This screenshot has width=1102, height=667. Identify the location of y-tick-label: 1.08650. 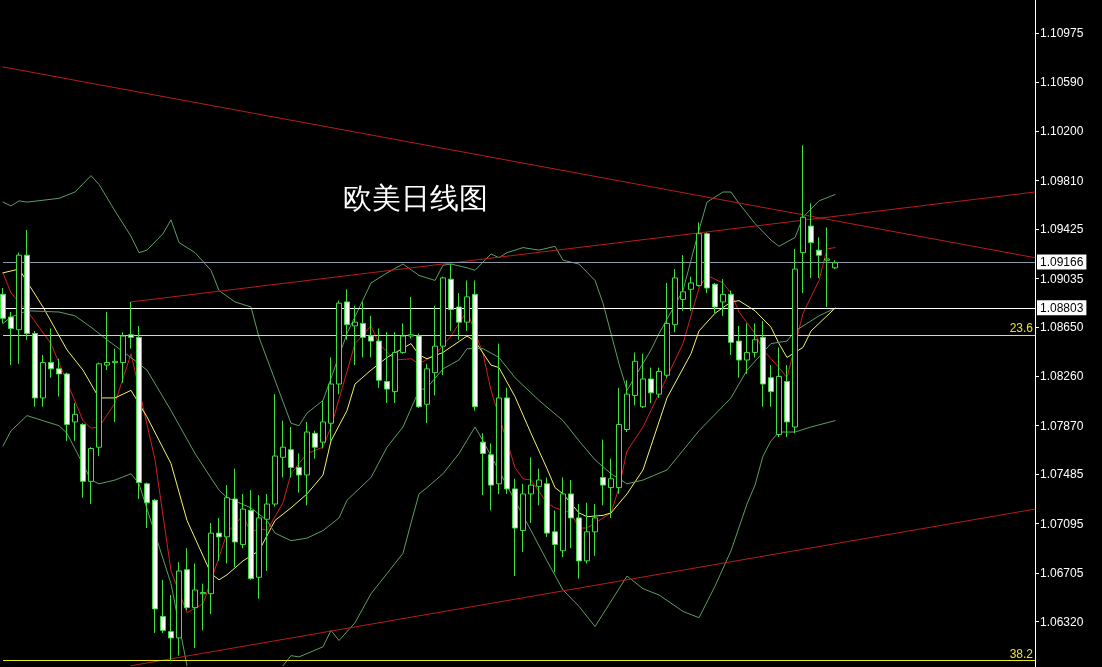
(1062, 327).